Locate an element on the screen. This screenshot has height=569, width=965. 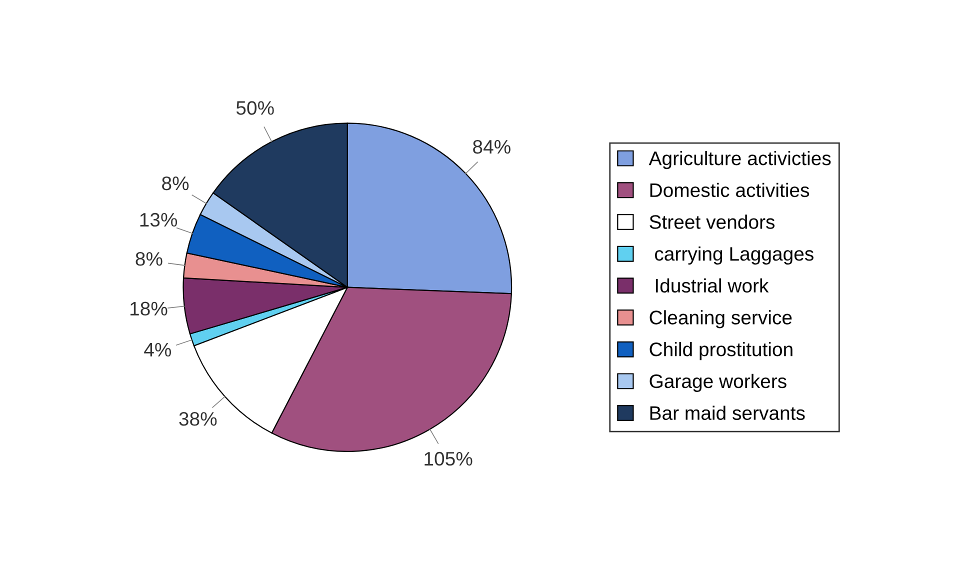
legend-label: Bar maid servants is located at coordinates (727, 413).